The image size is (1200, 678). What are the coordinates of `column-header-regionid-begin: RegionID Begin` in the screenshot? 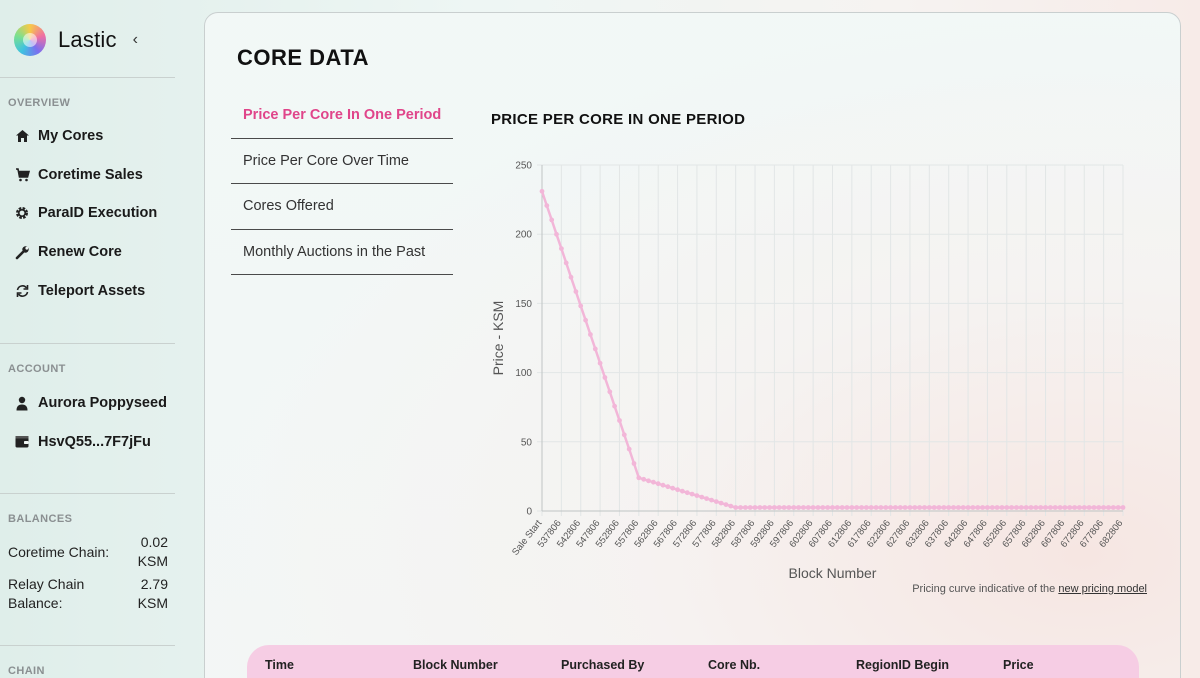 It's located at (903, 665).